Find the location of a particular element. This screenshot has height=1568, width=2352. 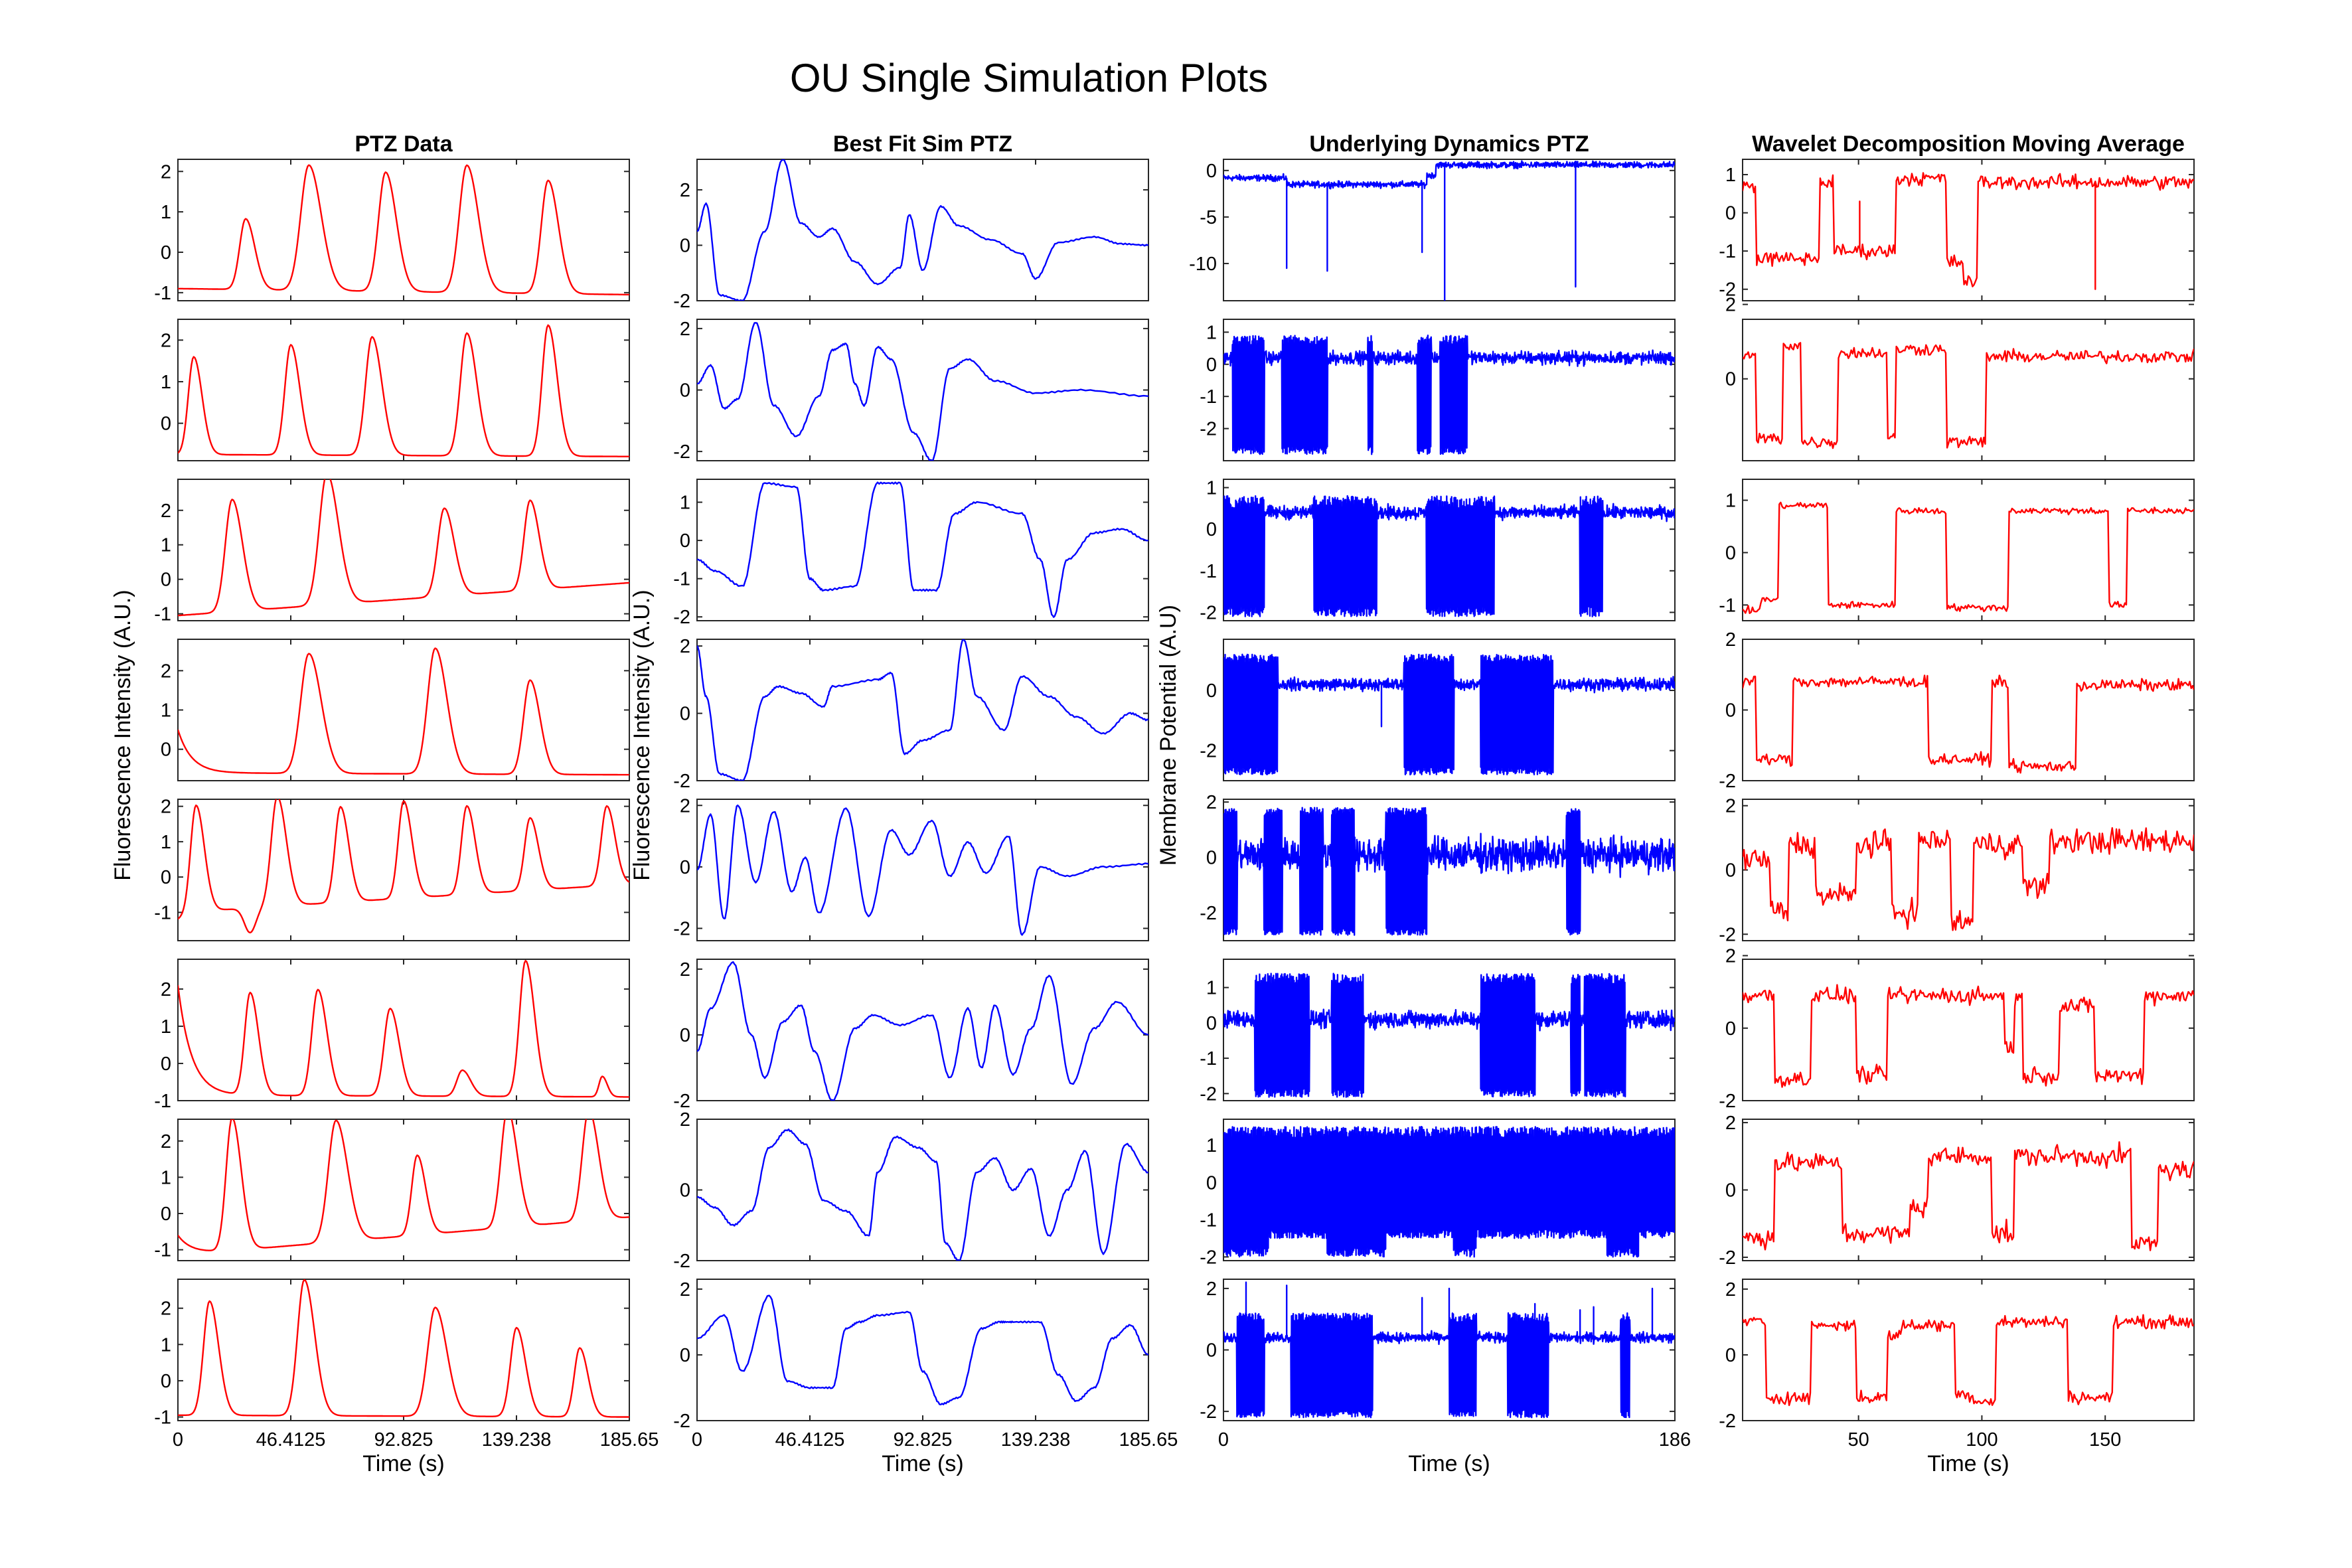

x-tick-label: 0 is located at coordinates (1224, 1439).